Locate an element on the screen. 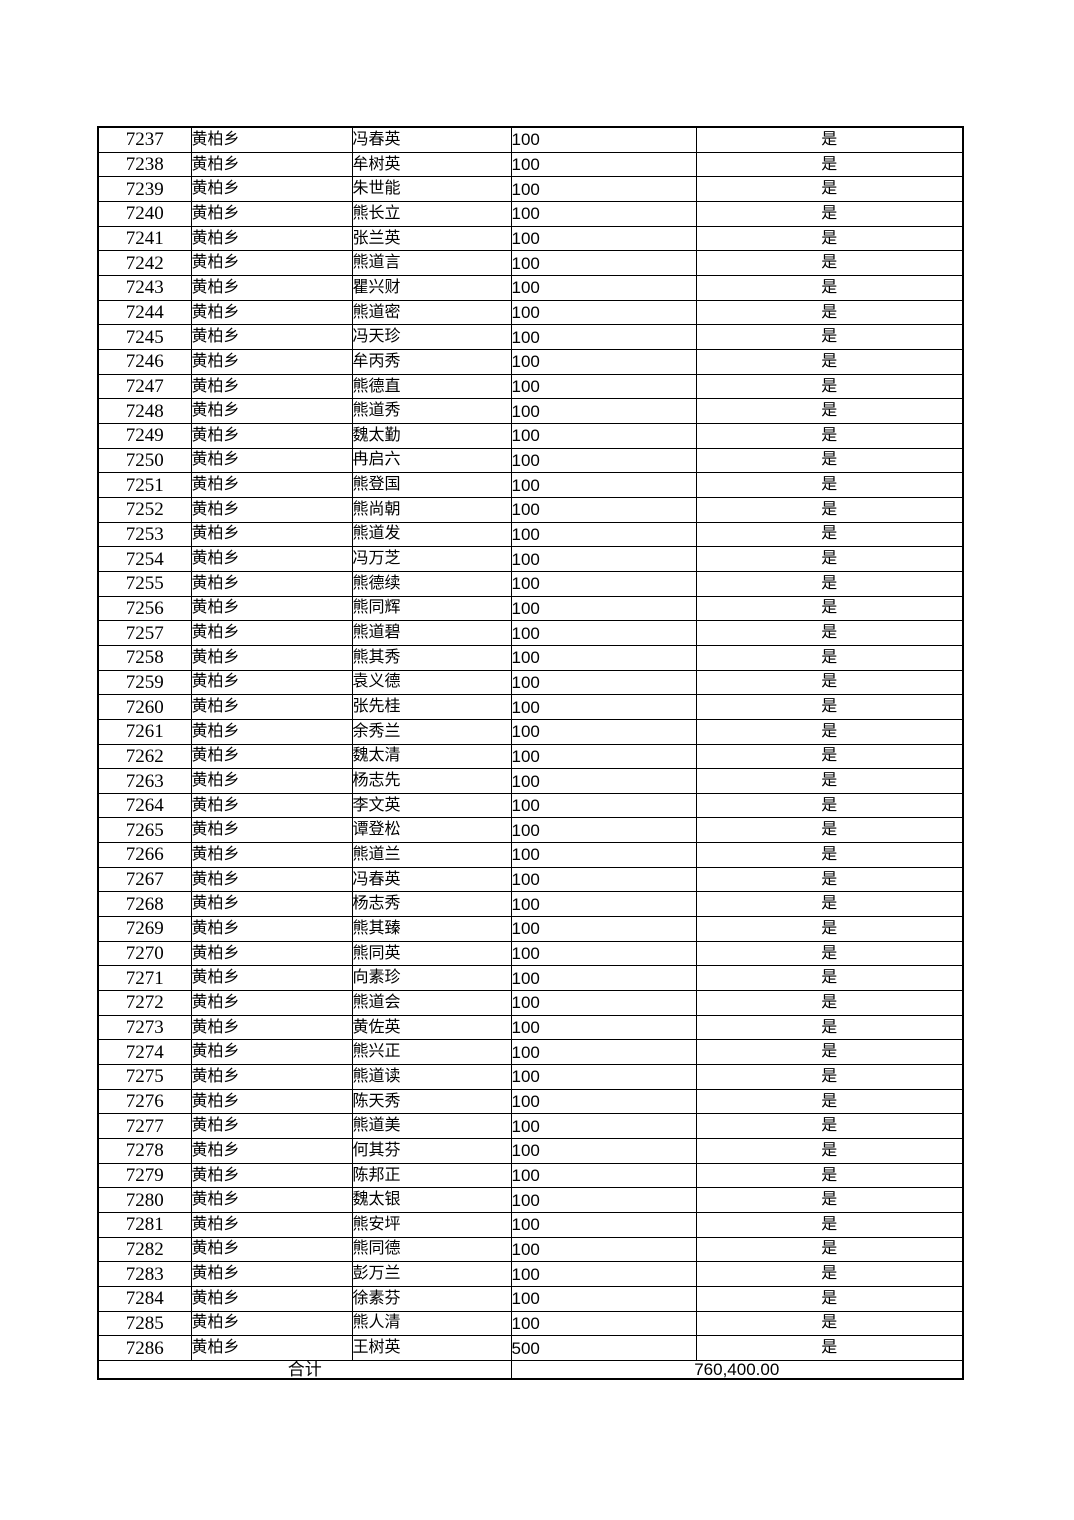 The width and height of the screenshot is (1074, 1520). person-name-cell: 熊同辉 is located at coordinates (431, 608).